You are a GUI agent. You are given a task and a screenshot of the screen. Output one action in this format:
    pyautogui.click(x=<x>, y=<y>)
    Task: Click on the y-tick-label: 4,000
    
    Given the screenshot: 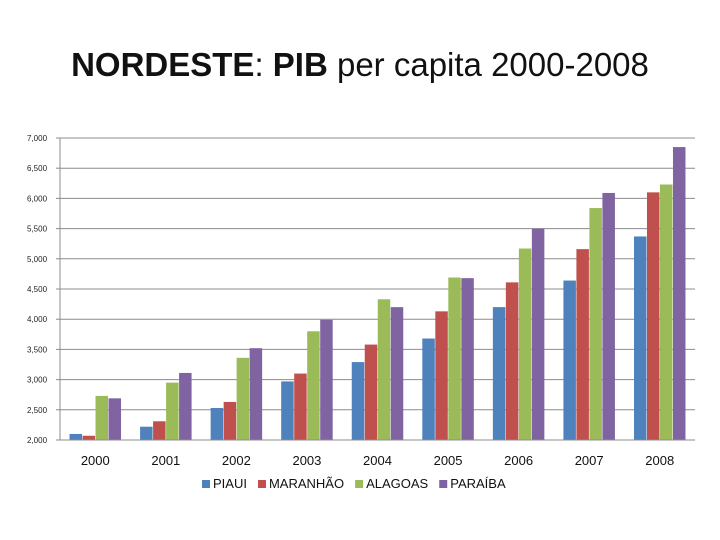 What is the action you would take?
    pyautogui.click(x=37, y=319)
    